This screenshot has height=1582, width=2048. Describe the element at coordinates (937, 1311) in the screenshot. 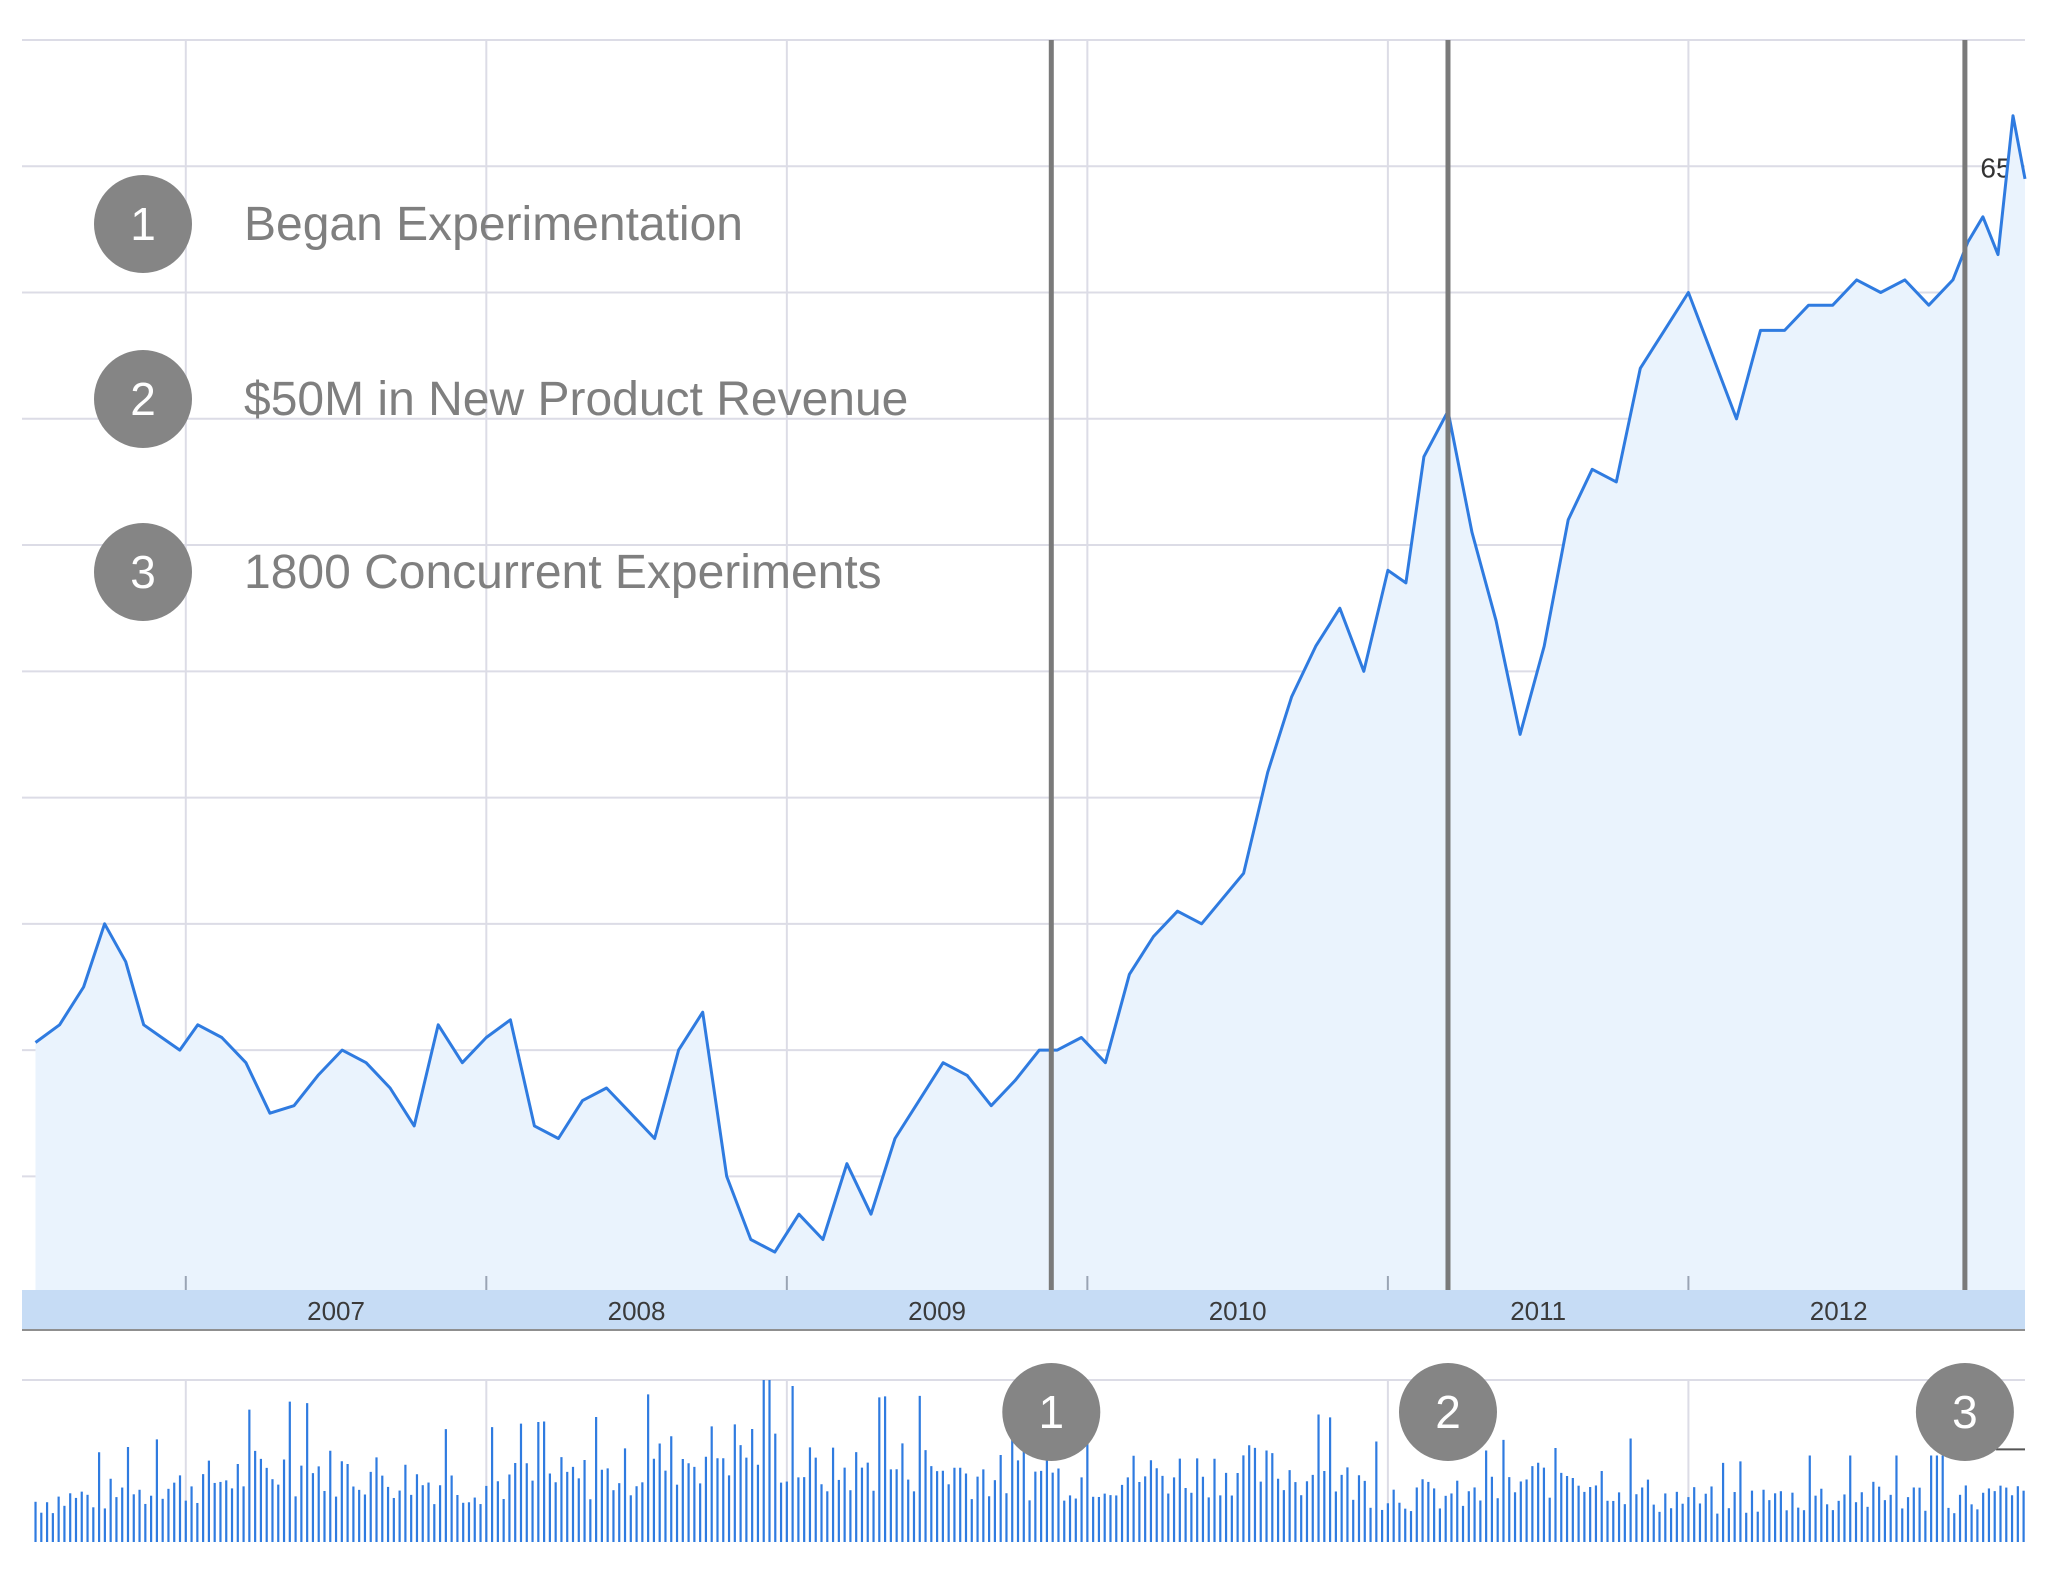

I see `x-tick-label: 2009` at that location.